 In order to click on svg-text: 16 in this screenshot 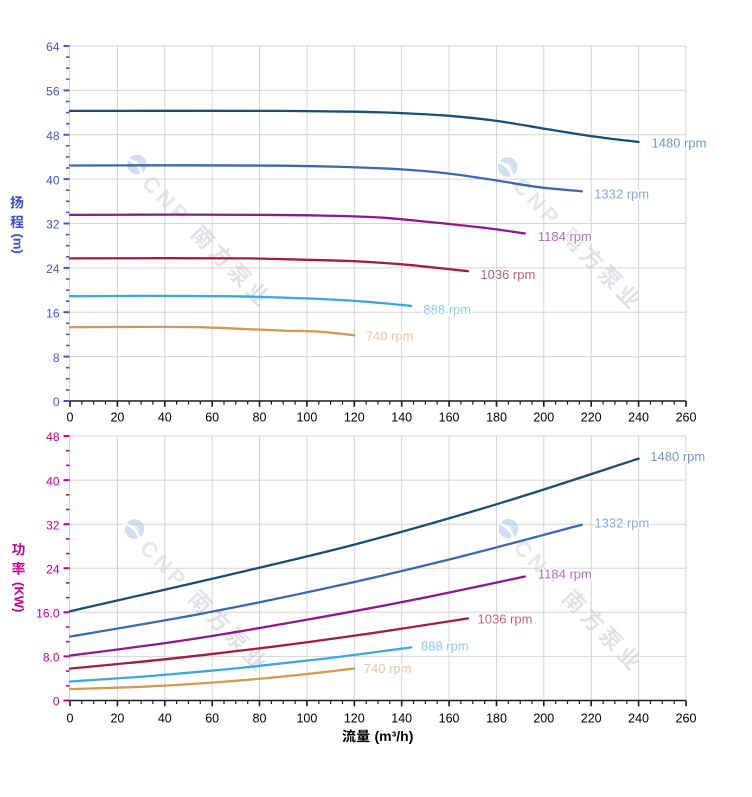, I will do `click(53, 313)`.